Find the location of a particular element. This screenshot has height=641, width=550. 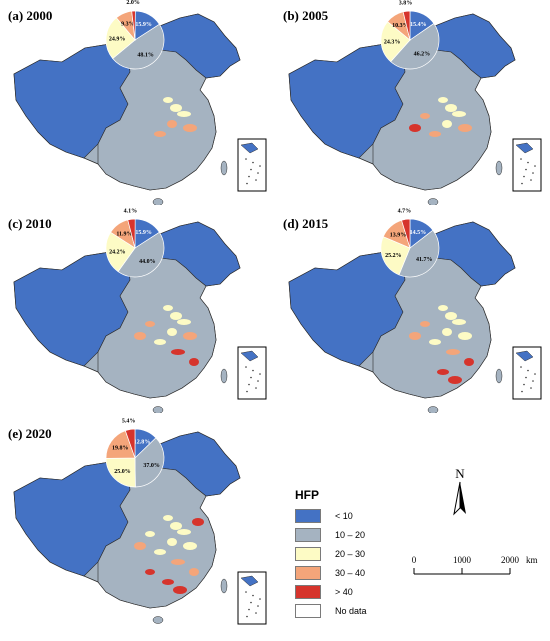

pie-chart: 15.4% 46.2% 24.3% 10.3% 3.8% is located at coordinates (410, 35).